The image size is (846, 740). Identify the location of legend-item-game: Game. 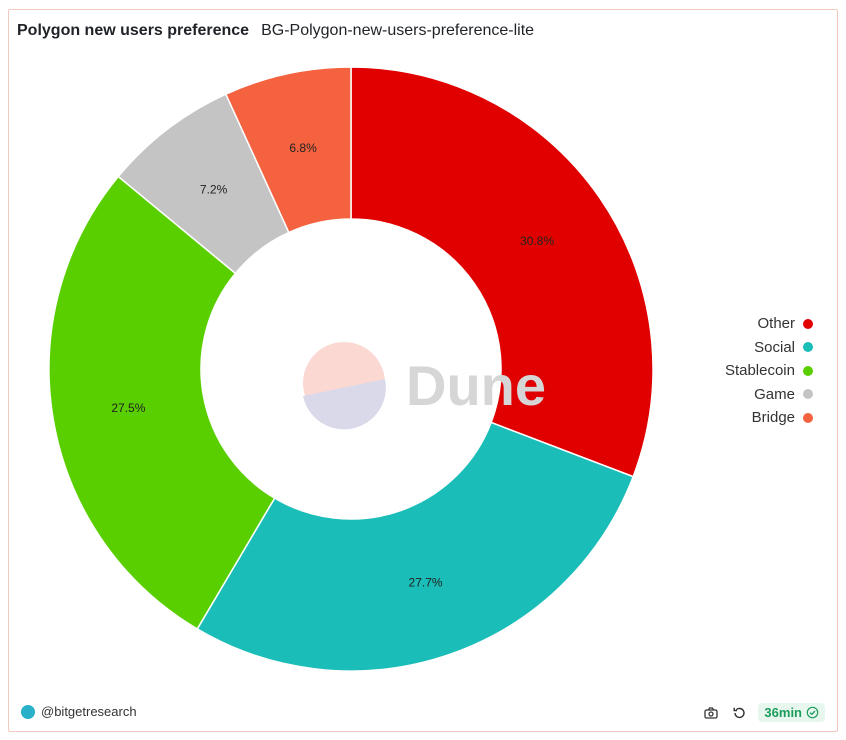
(783, 395).